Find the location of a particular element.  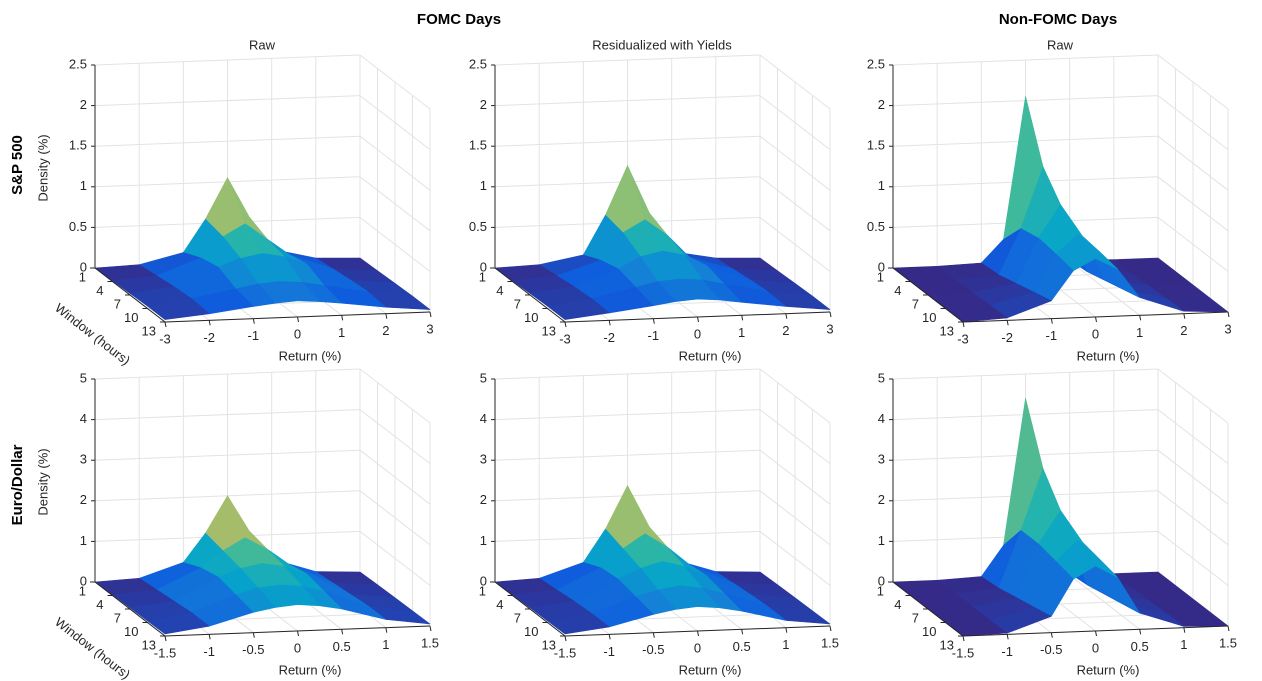

x-tick-label: -2 is located at coordinates (1007, 337).